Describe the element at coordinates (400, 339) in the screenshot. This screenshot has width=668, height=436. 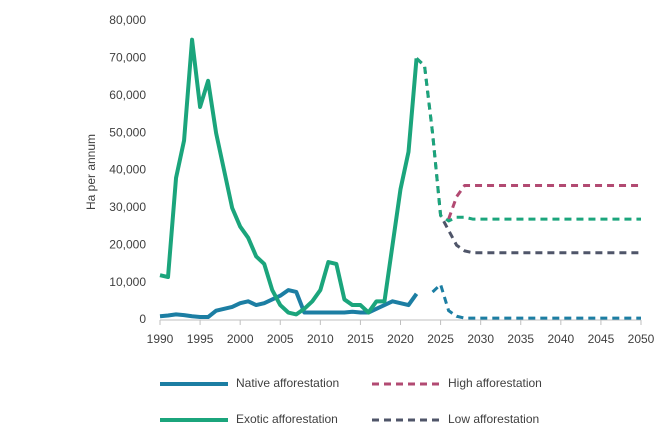
I see `x-tick-label: 2020` at that location.